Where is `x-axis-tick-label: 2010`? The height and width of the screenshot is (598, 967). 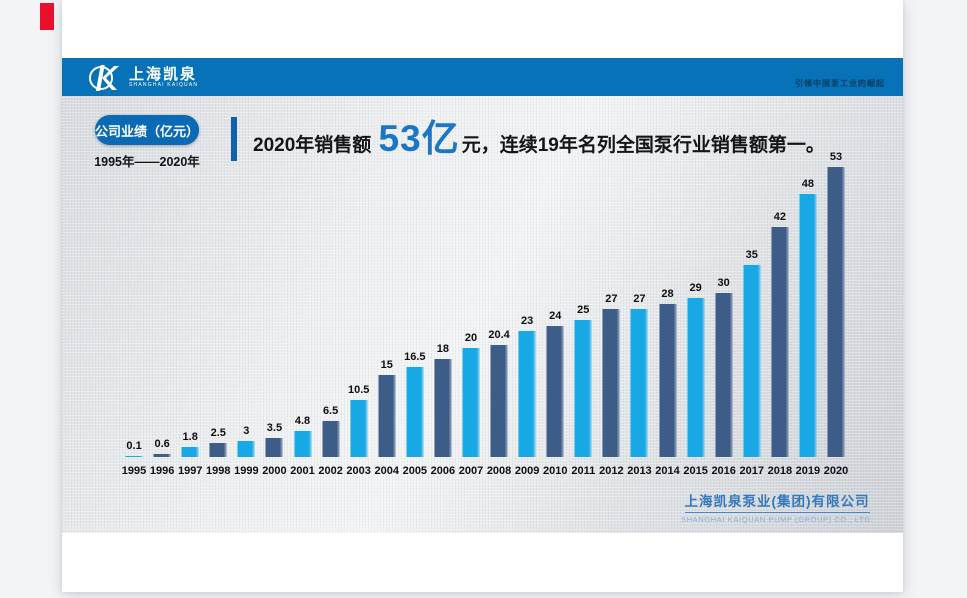
x-axis-tick-label: 2010 is located at coordinates (555, 471).